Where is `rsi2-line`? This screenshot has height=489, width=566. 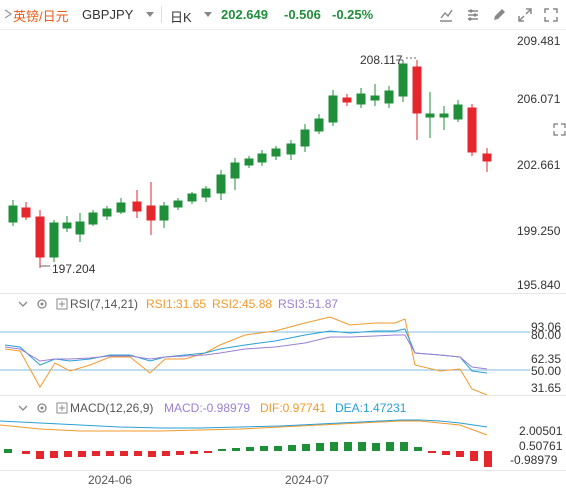 rsi2-line is located at coordinates (246, 351).